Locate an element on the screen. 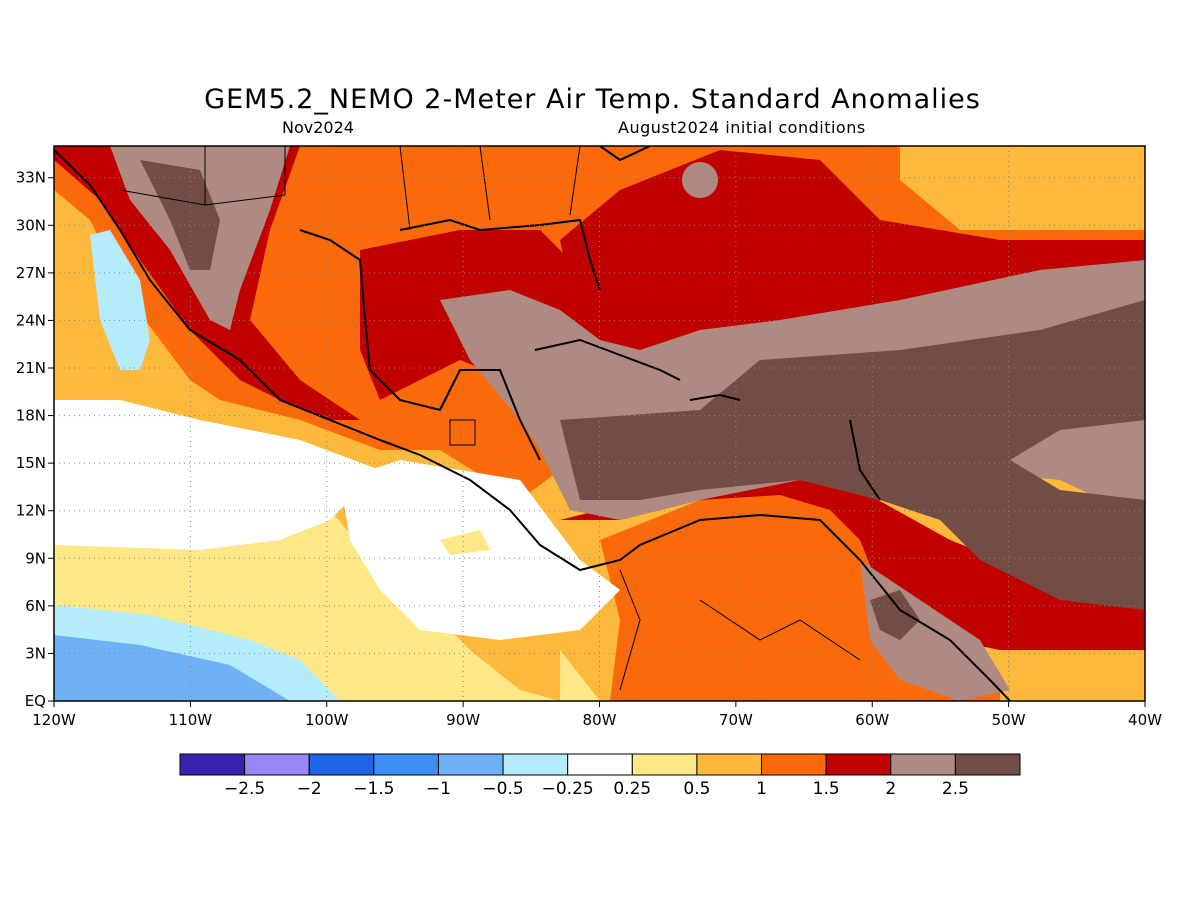 This screenshot has width=1200, height=900. x-tick-label: 50W is located at coordinates (1009, 720).